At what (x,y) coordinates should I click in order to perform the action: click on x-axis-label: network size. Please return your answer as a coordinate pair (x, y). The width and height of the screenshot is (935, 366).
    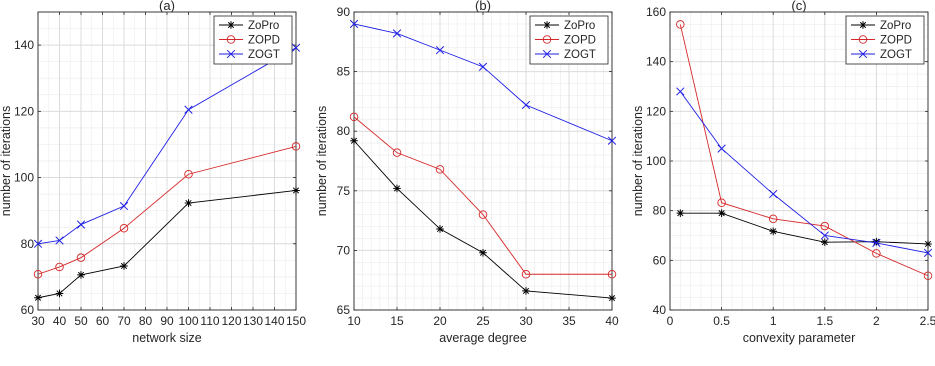
    Looking at the image, I should click on (167, 338).